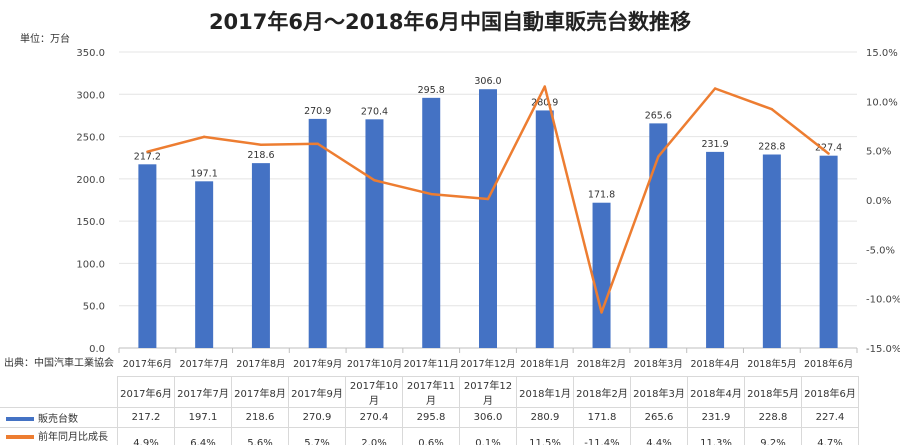 This screenshot has width=900, height=445. I want to click on x-tick-label: 2017年6月, so click(147, 364).